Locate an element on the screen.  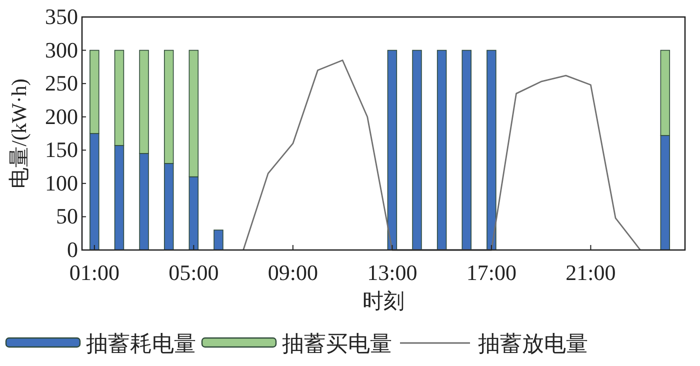
y-tick-label: 350 is located at coordinates (61, 16).